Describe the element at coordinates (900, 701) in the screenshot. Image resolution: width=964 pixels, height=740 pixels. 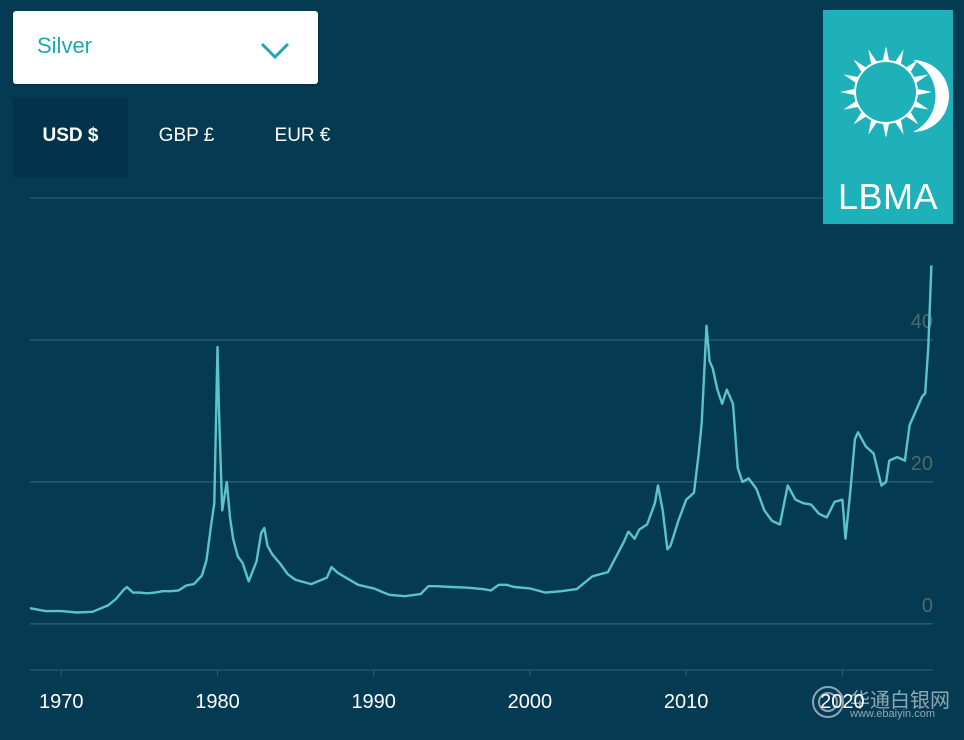
I see `watermark-text: 华通白银网` at that location.